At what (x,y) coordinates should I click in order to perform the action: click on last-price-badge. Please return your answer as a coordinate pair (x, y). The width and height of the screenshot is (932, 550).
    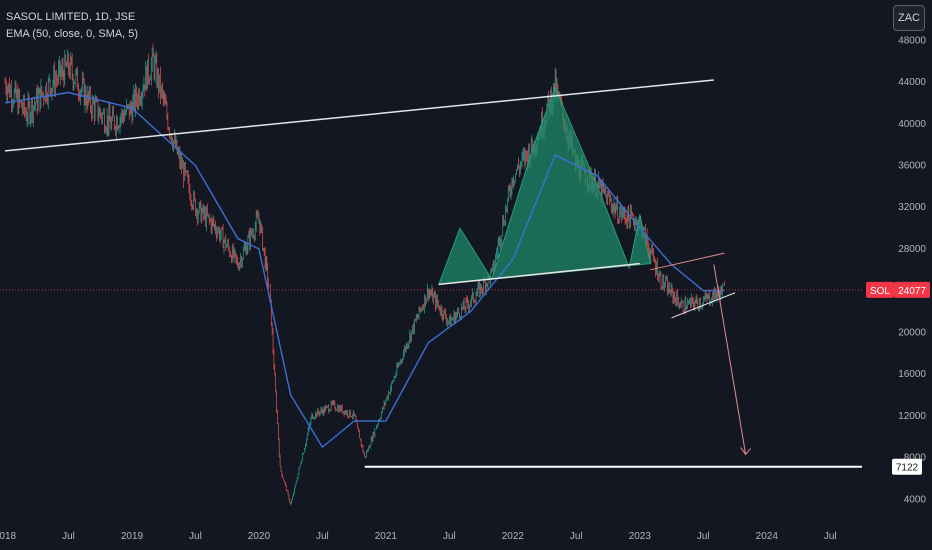
    Looking at the image, I should click on (912, 289).